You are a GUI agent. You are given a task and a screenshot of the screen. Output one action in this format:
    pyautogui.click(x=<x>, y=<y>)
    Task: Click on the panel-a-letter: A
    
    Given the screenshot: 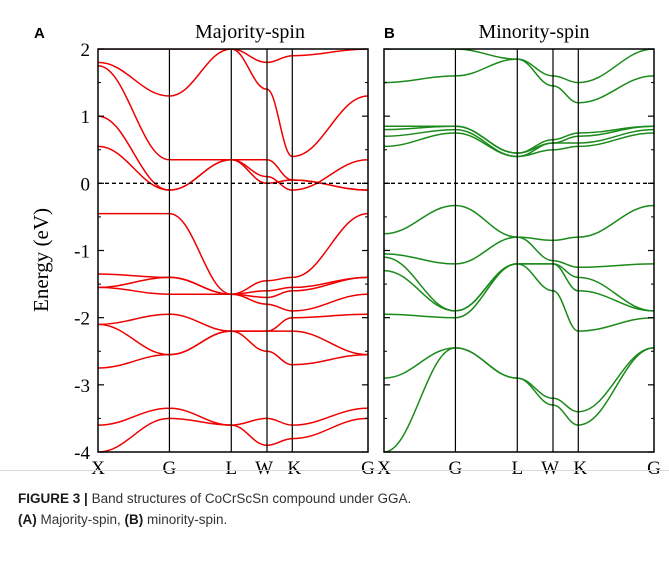 What is the action you would take?
    pyautogui.click(x=39, y=33)
    